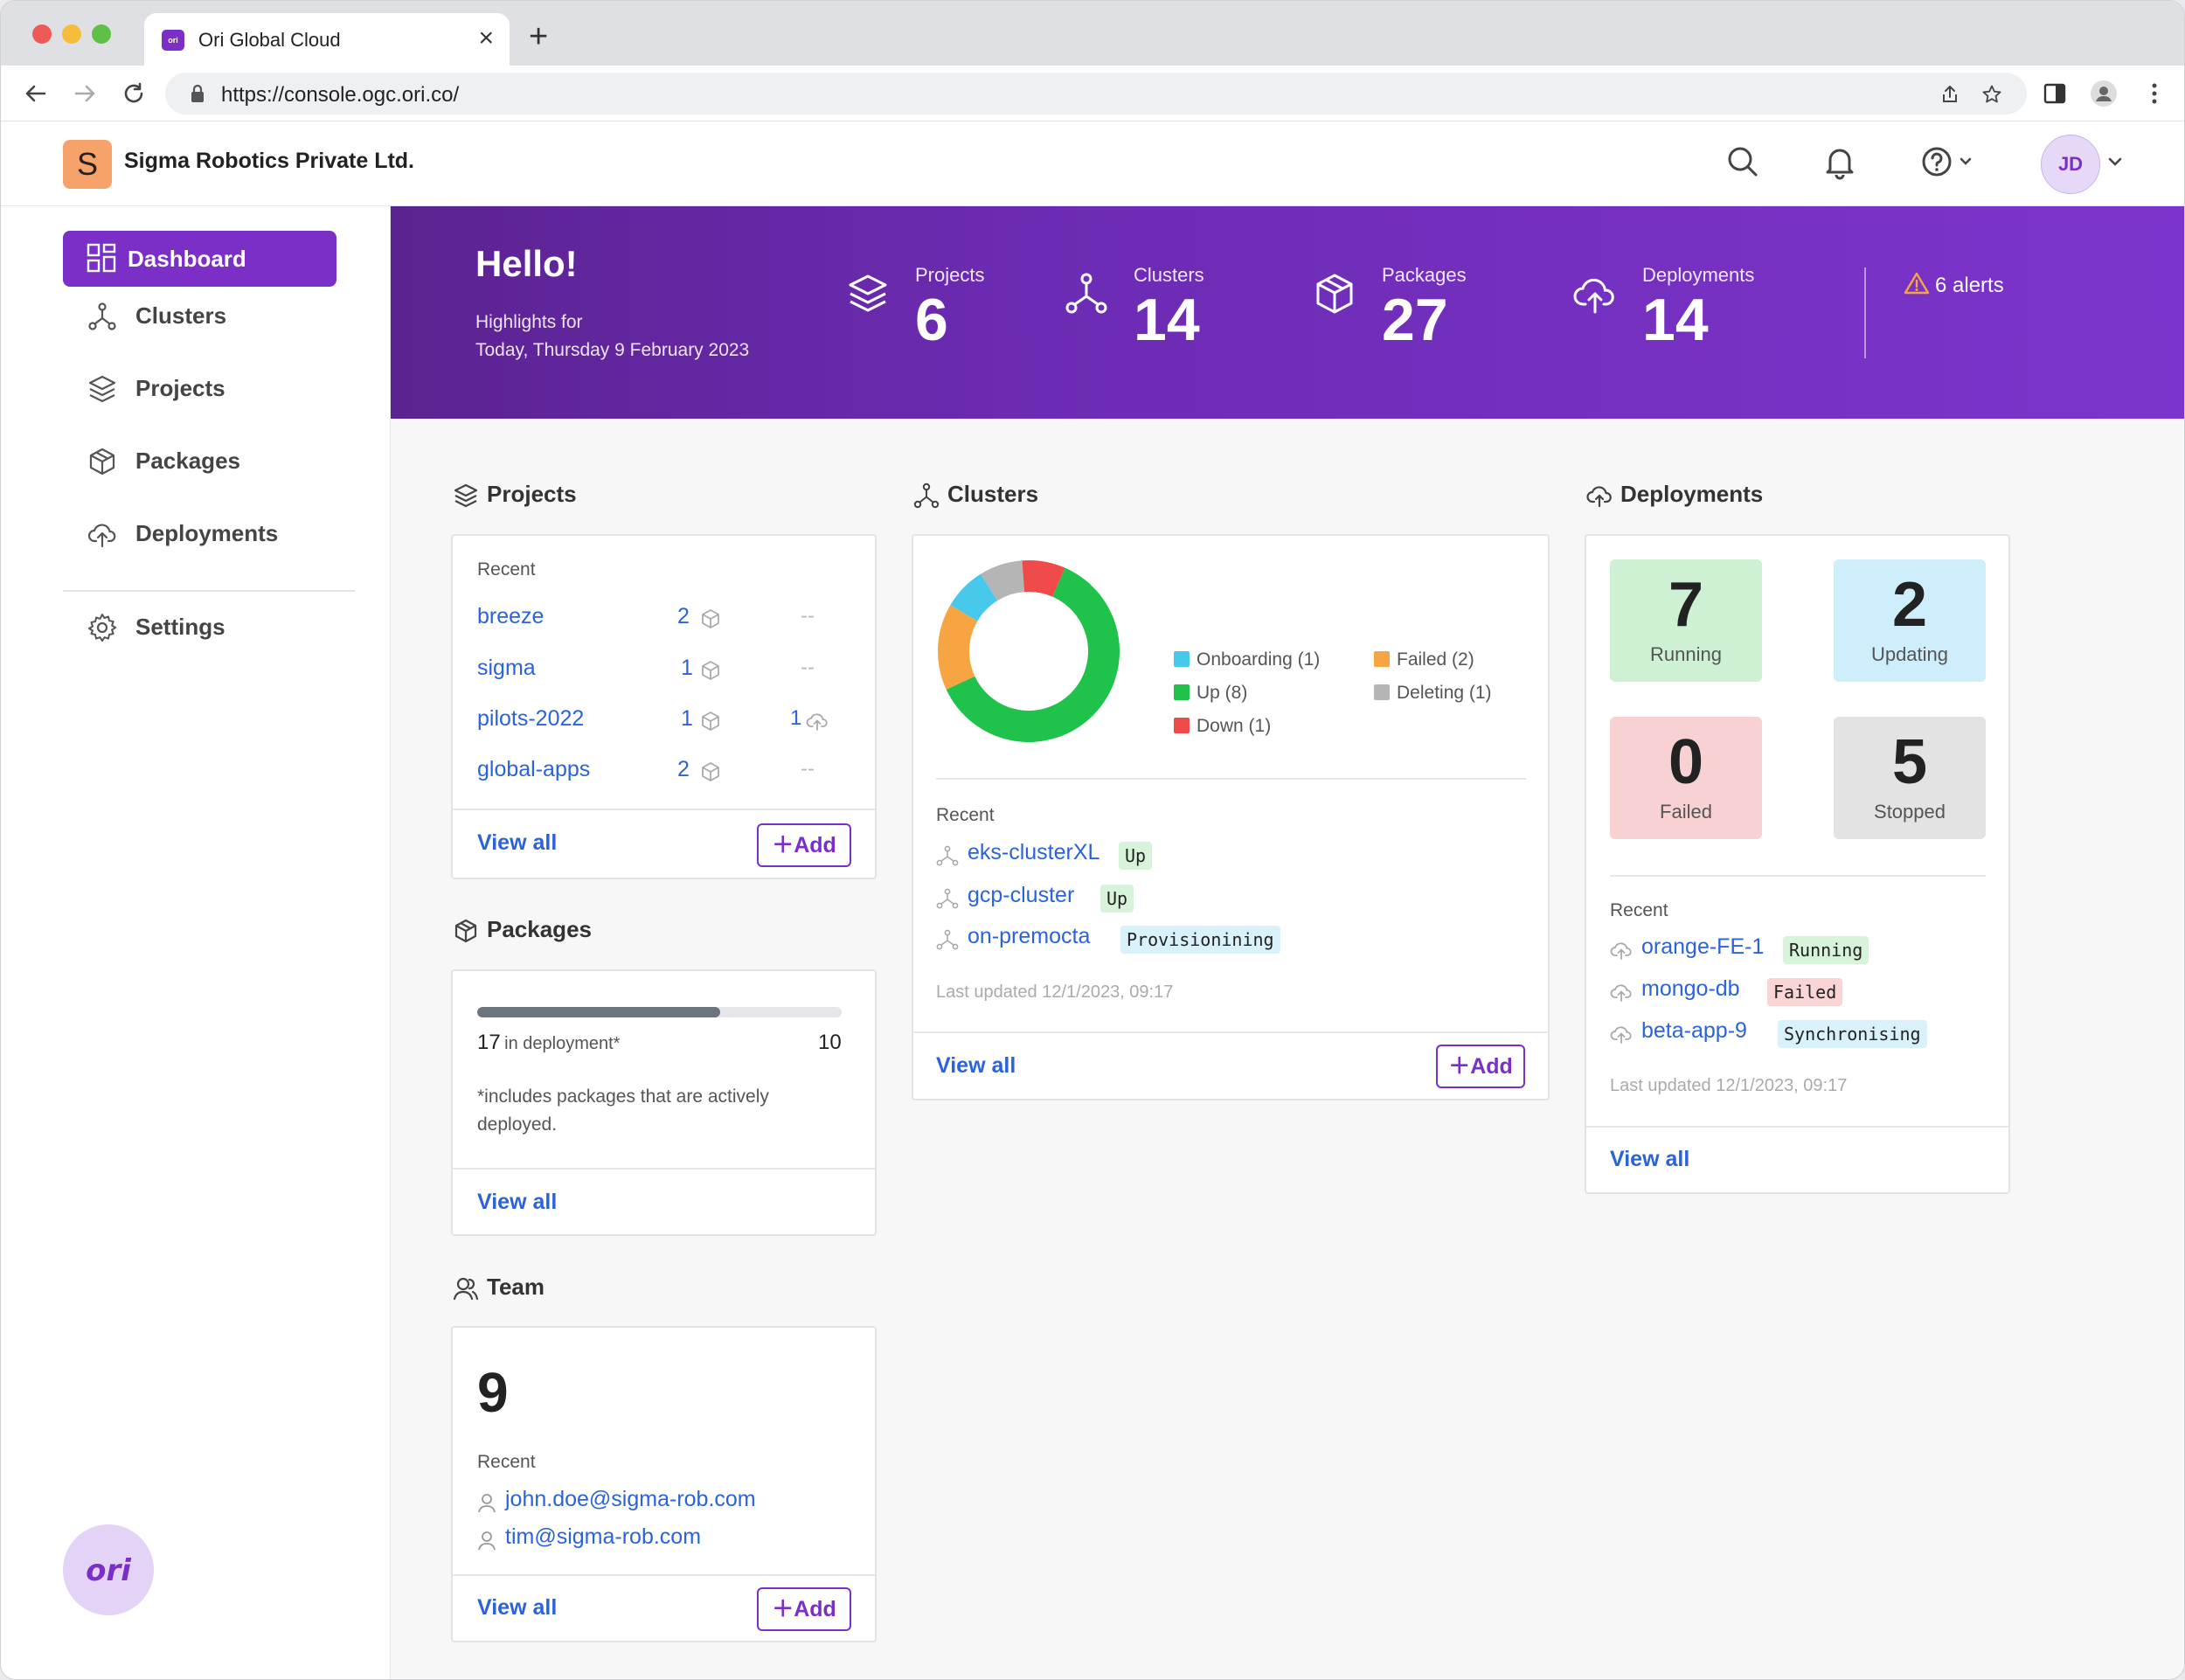 The height and width of the screenshot is (1680, 2185). I want to click on donut-slice-onboarding, so click(974, 597).